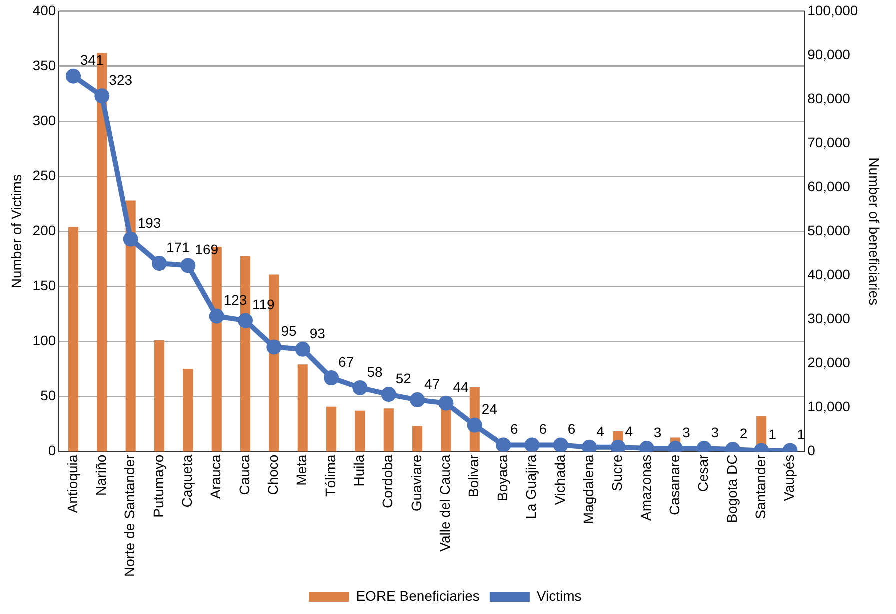 The image size is (896, 614). What do you see at coordinates (187, 481) in the screenshot?
I see `x-tick-label: Caqueta` at bounding box center [187, 481].